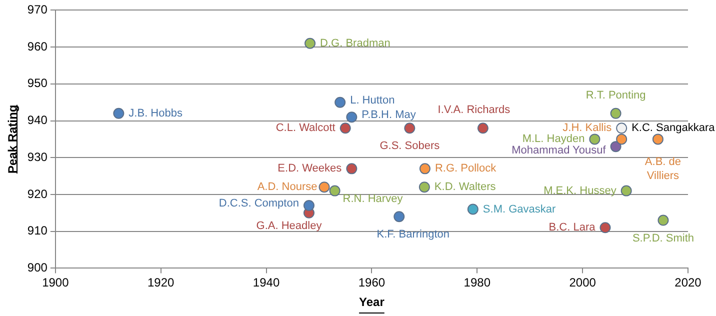 This screenshot has height=316, width=716. What do you see at coordinates (310, 168) in the screenshot?
I see `series-label: E.D. Weekes` at bounding box center [310, 168].